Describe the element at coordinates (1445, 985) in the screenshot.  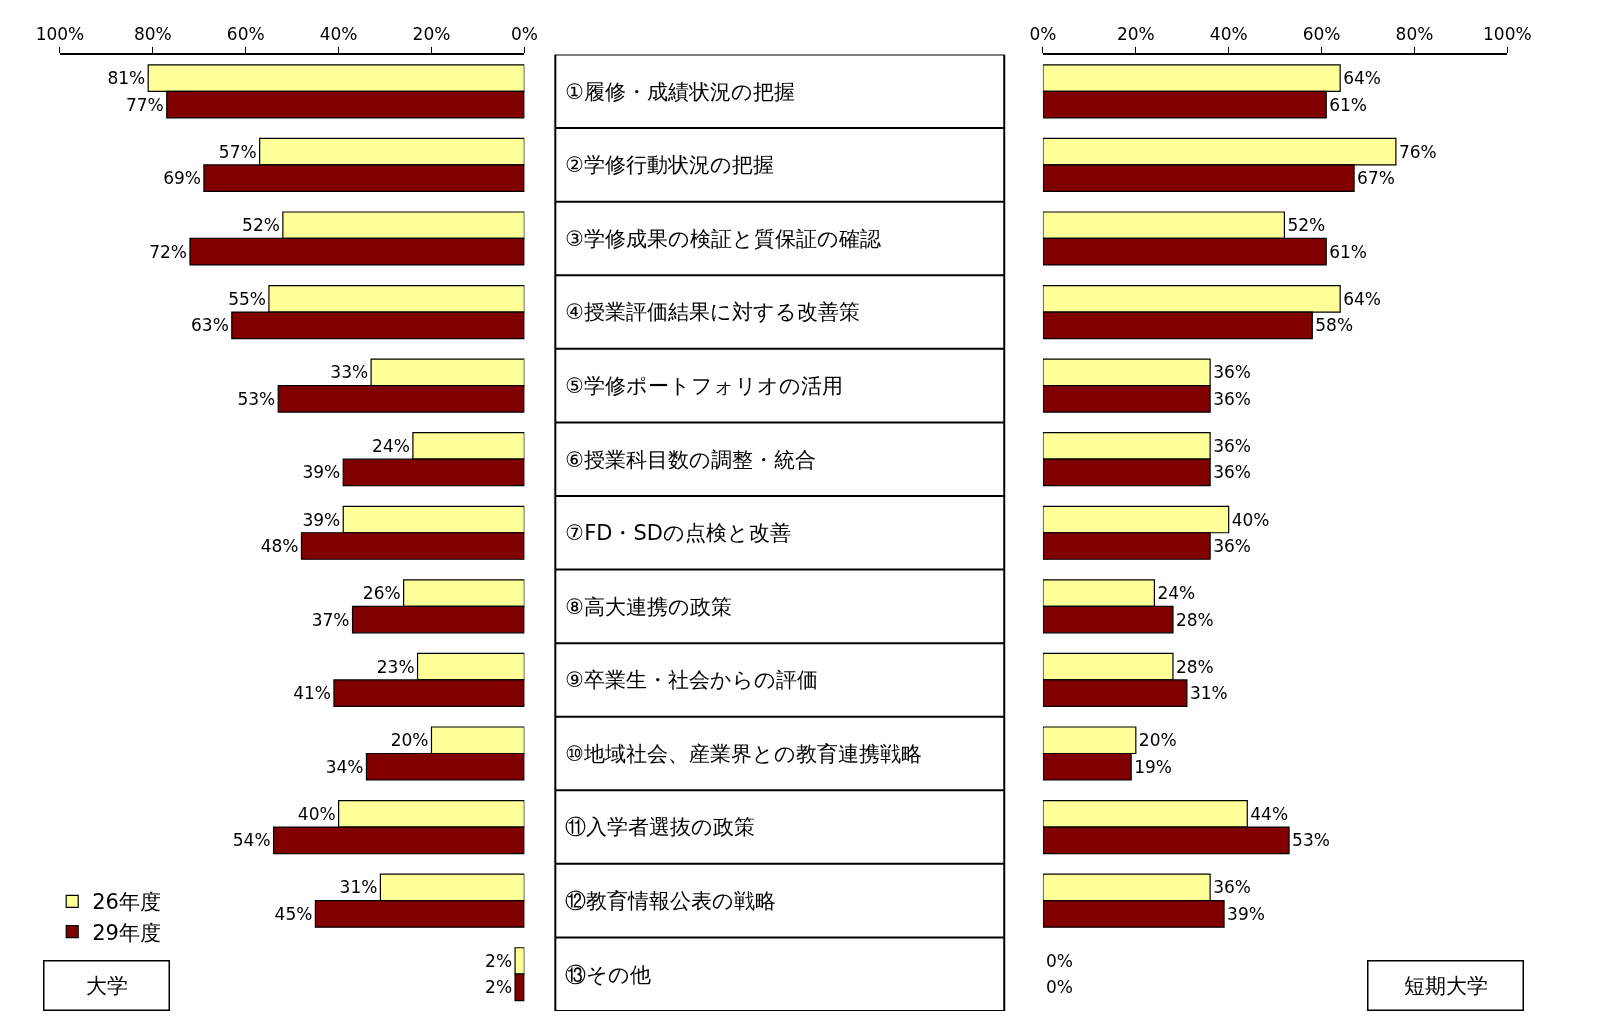
I see `annotation: 短期大学` at that location.